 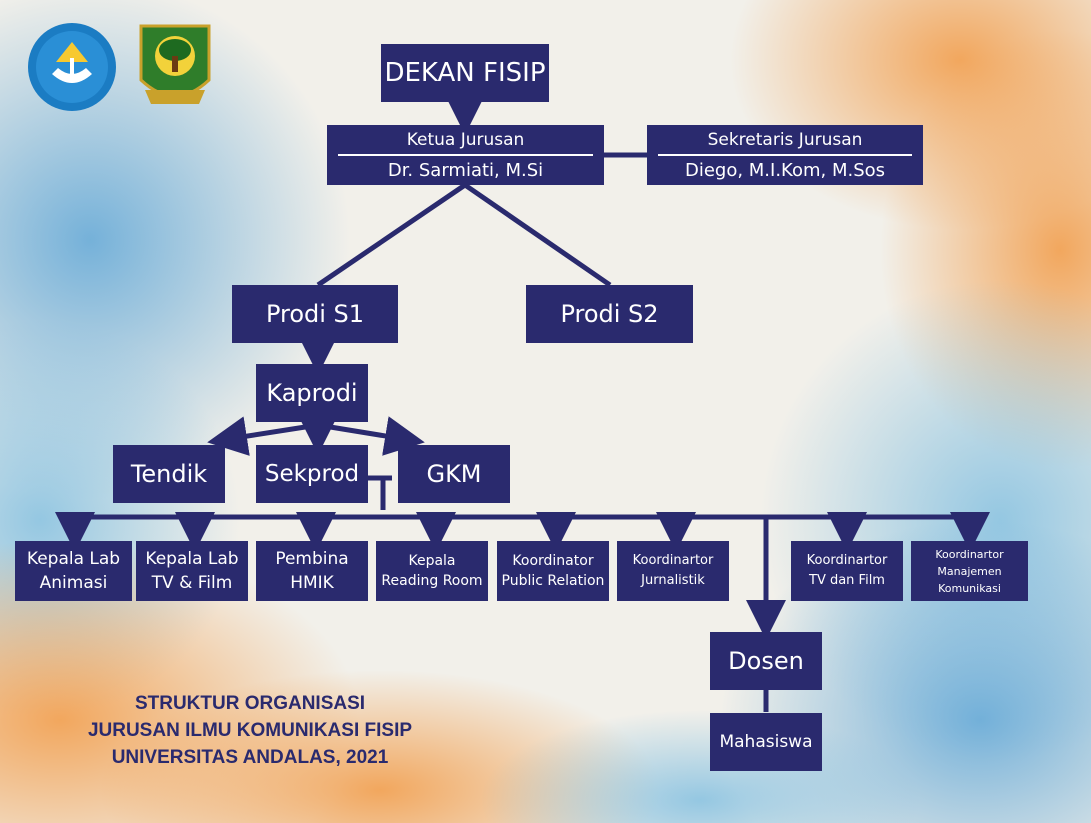 What do you see at coordinates (312, 583) in the screenshot?
I see `unit-line: HMIK` at bounding box center [312, 583].